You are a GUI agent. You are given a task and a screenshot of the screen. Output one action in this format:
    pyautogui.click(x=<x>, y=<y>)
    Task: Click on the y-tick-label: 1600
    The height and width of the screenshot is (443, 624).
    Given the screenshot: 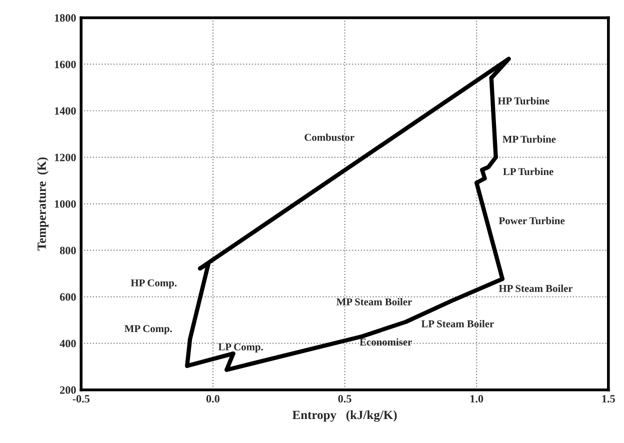 What is the action you would take?
    pyautogui.click(x=65, y=64)
    